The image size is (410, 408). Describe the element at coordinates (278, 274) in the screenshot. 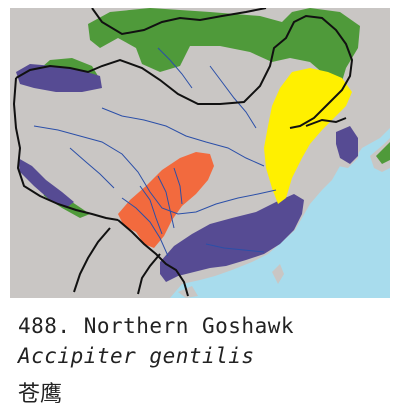

I see `taiwan-landmass` at that location.